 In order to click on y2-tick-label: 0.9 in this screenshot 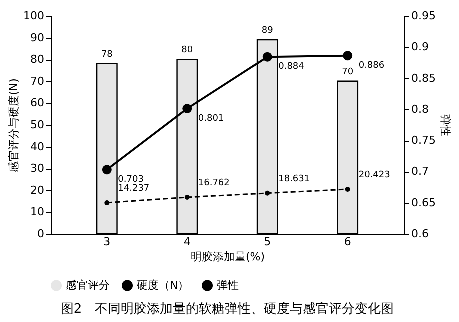, I will do `click(420, 47)`.